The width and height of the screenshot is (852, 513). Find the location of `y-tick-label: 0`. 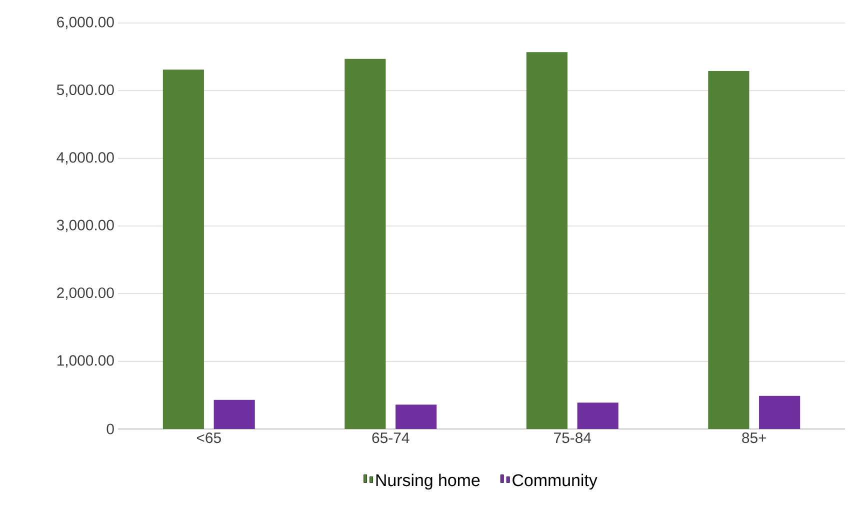

y-tick-label: 0 is located at coordinates (110, 429).